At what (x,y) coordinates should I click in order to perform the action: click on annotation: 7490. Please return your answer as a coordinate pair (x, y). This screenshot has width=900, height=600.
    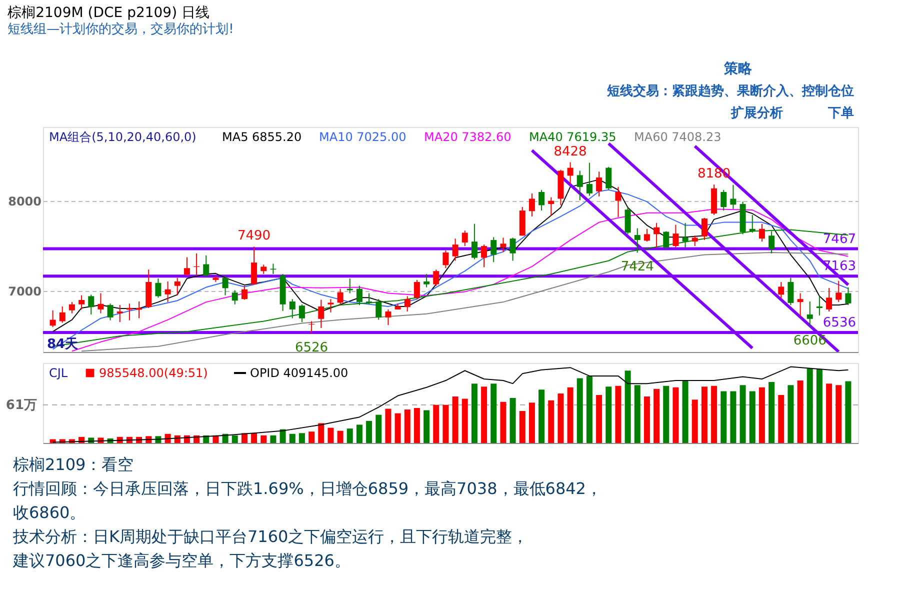
    Looking at the image, I should click on (254, 236).